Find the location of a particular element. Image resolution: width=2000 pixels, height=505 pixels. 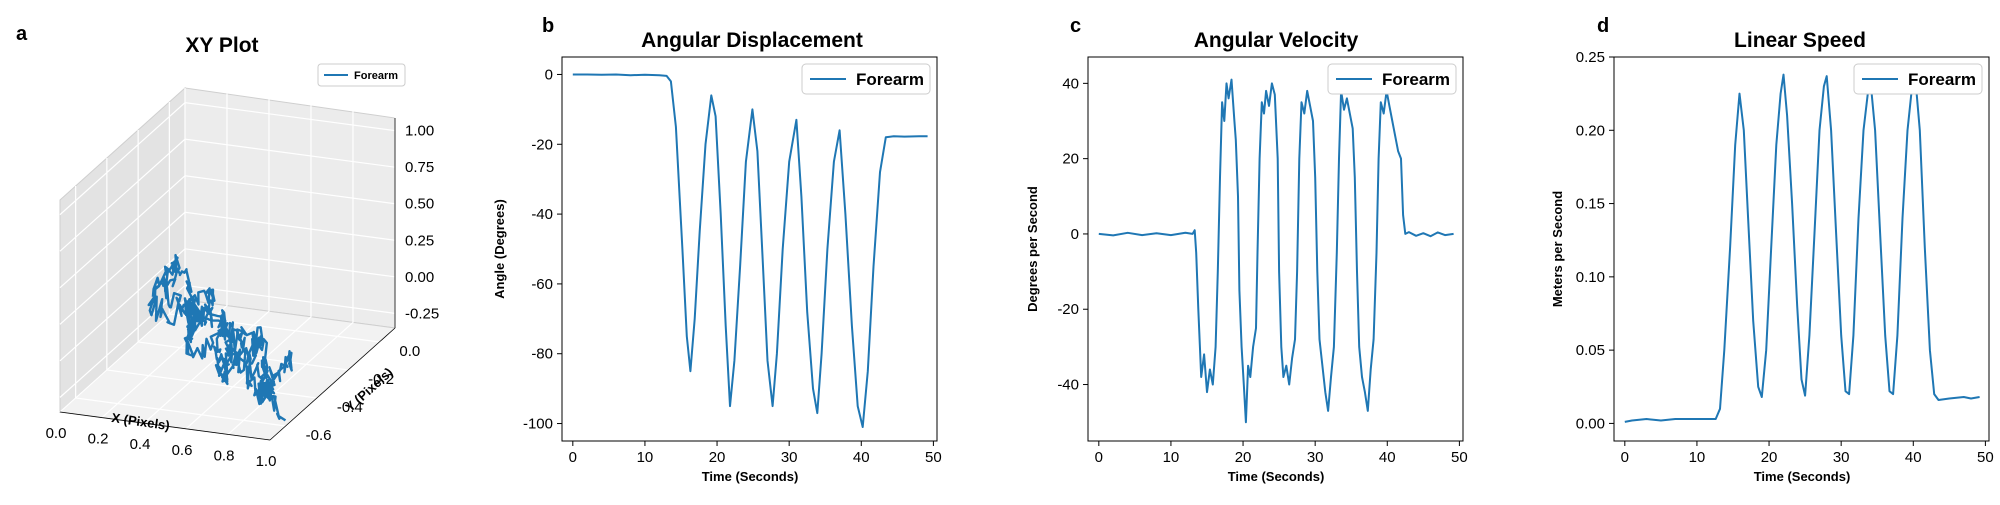

y-tick-label: -0.2 is located at coordinates (381, 379).